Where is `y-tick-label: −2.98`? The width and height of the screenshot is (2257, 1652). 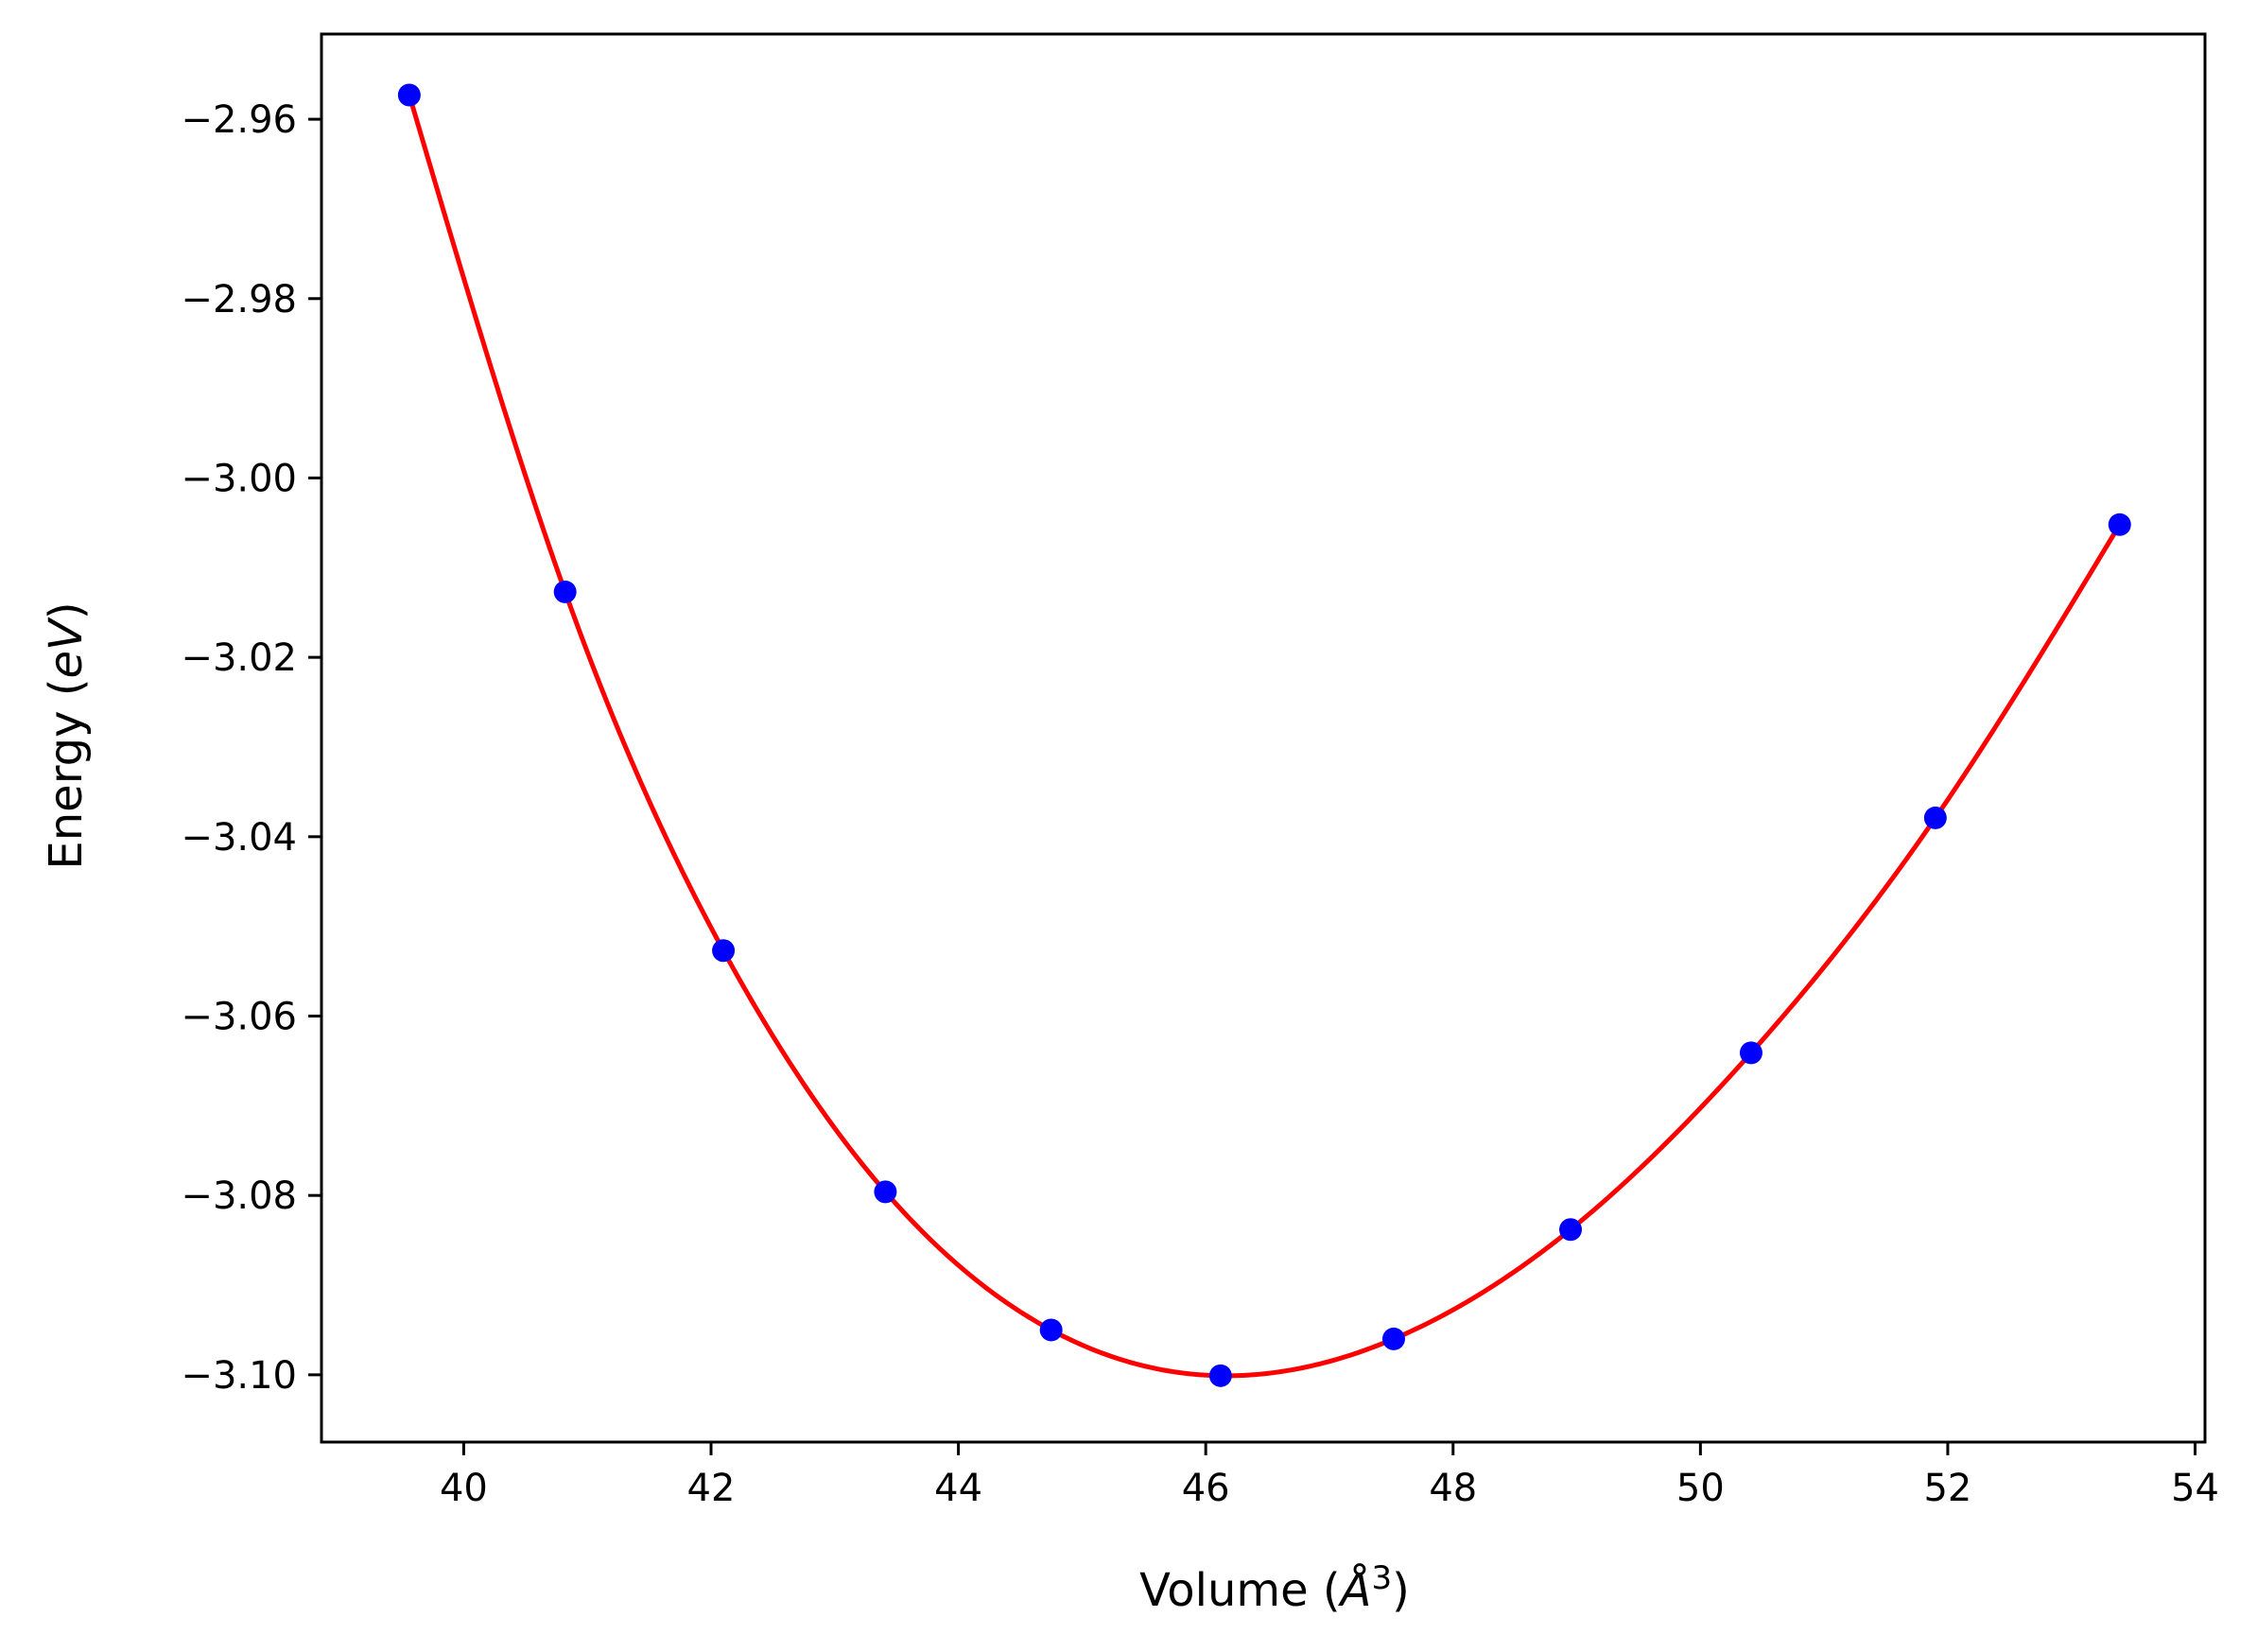
y-tick-label: −2.98 is located at coordinates (239, 300).